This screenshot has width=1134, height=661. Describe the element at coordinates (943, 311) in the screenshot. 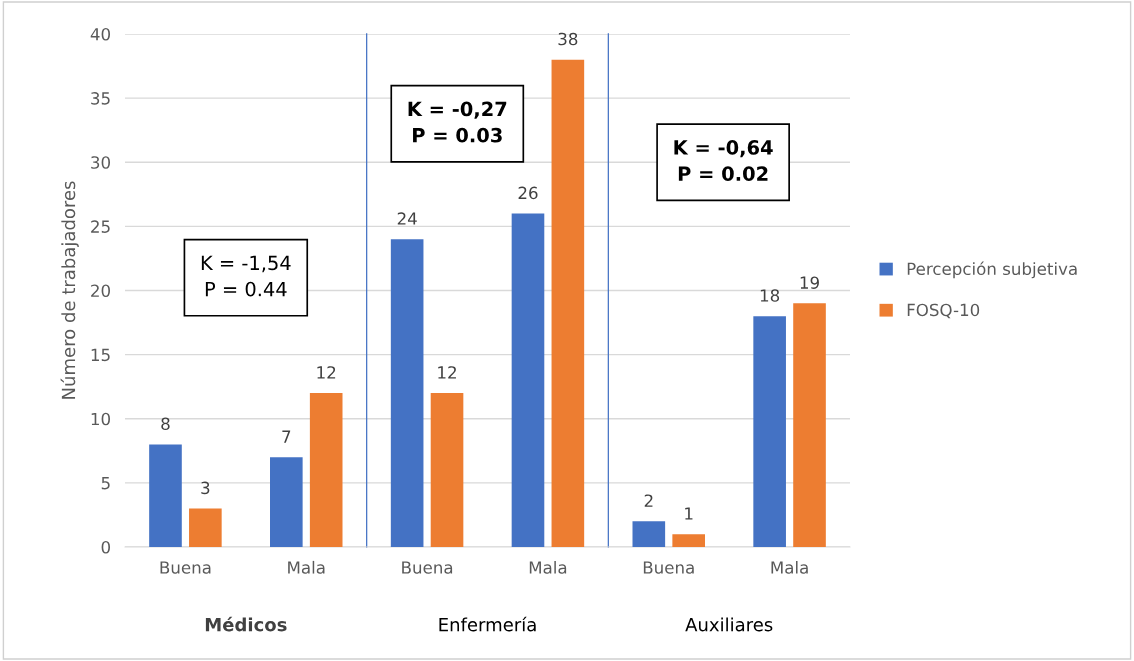

I see `legend-label: FOSQ-10` at that location.